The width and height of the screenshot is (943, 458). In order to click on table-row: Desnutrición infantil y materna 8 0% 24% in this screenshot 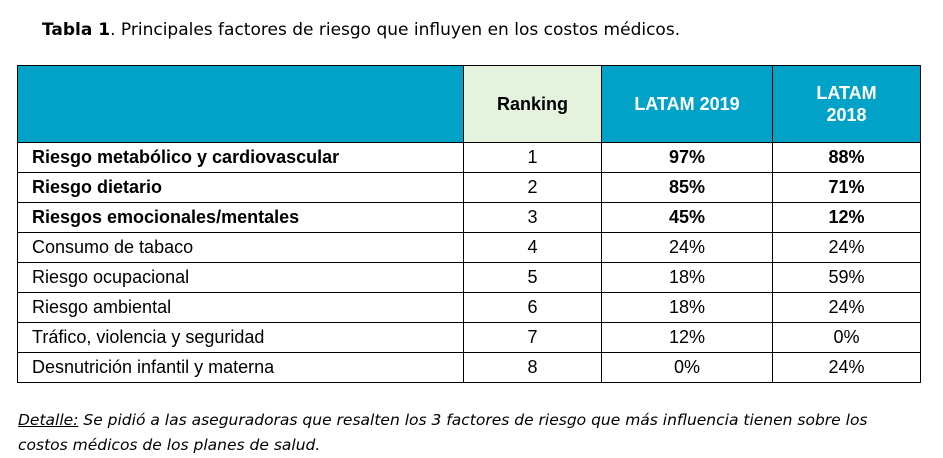, I will do `click(469, 367)`.